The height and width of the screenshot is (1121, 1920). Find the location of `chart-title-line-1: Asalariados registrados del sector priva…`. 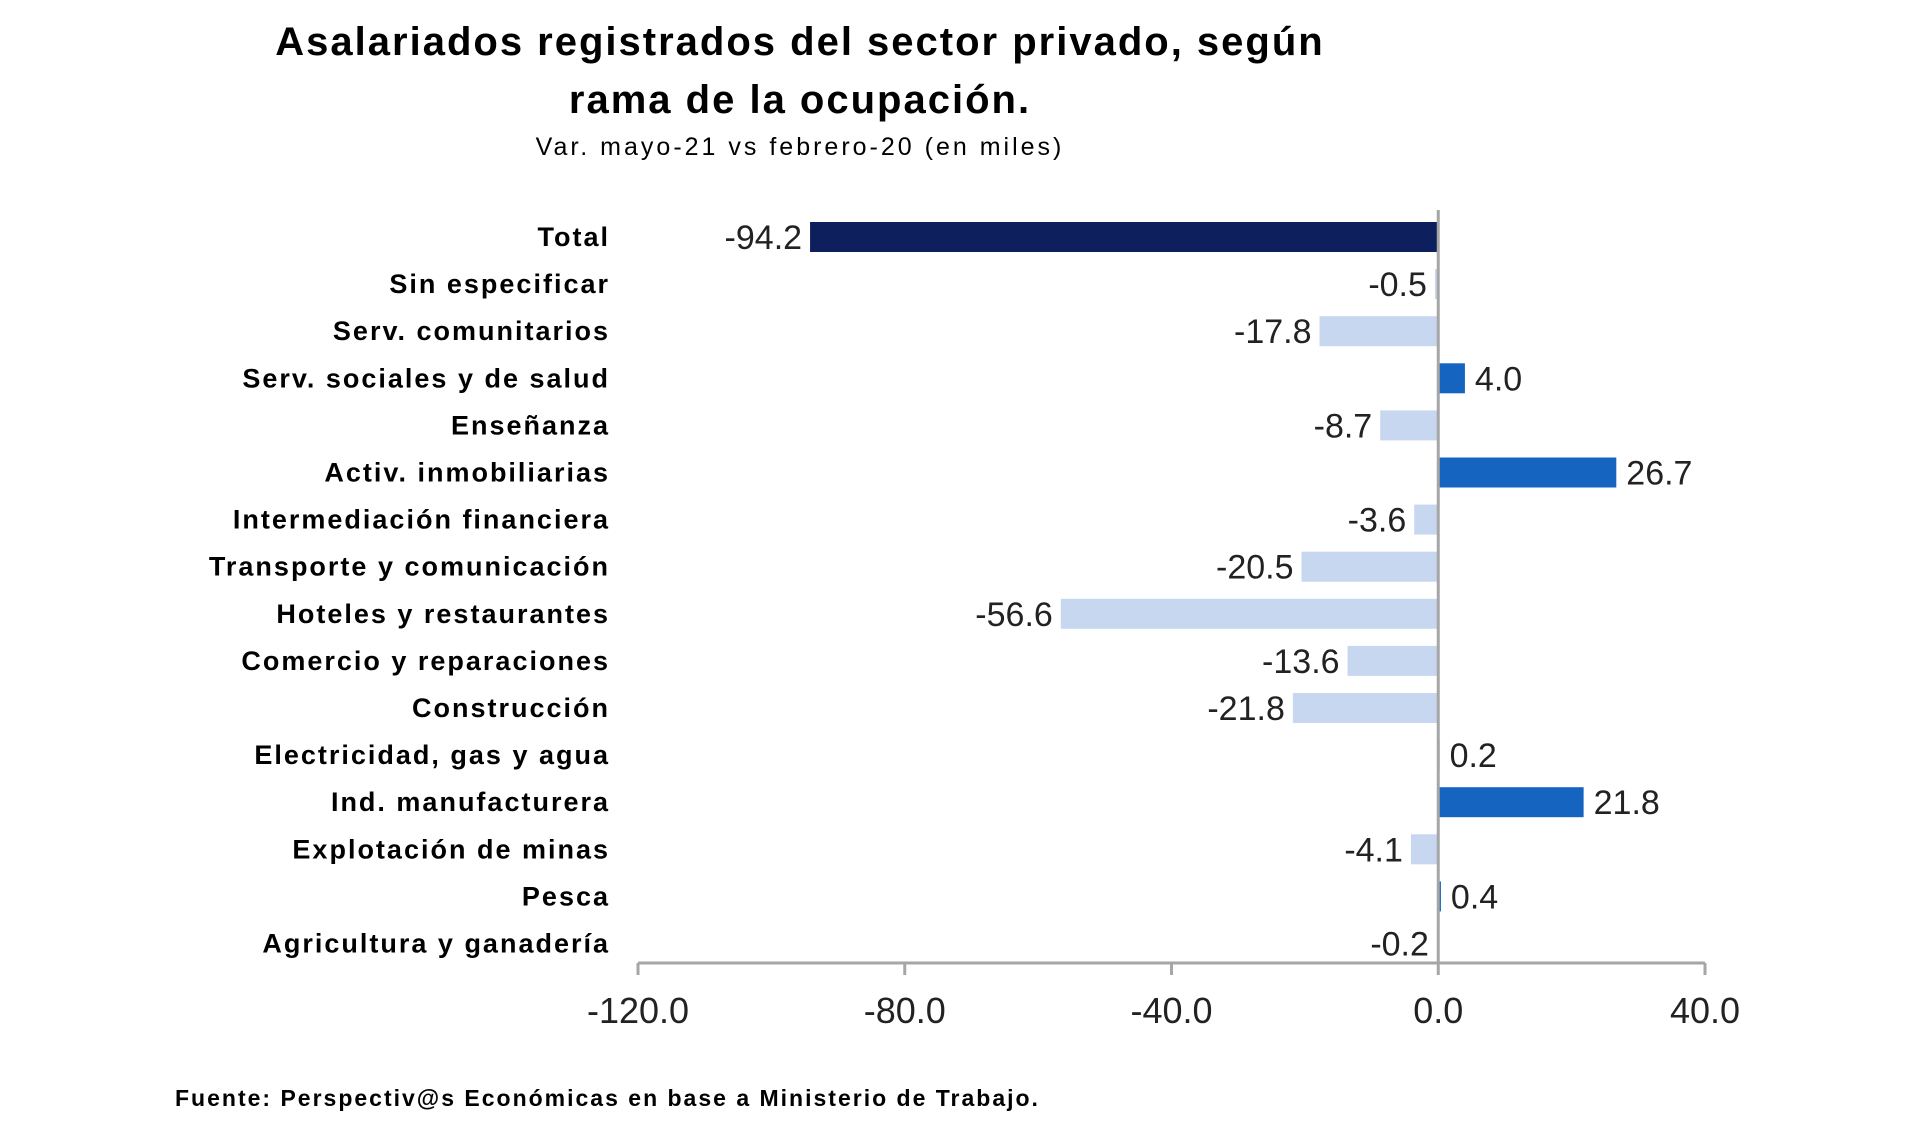

chart-title-line-1: Asalariados registrados del sector priva… is located at coordinates (800, 42).